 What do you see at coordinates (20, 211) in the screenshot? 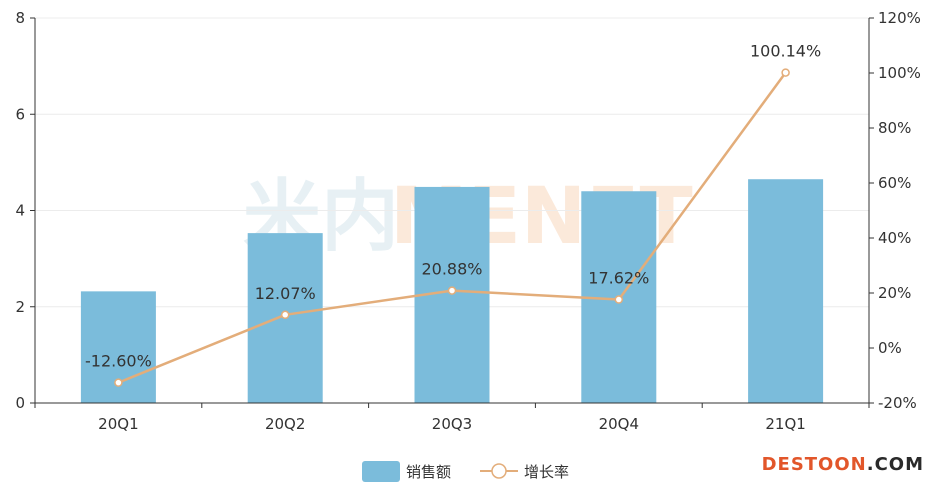
I see `y-left-tick-label: 4` at bounding box center [20, 211].